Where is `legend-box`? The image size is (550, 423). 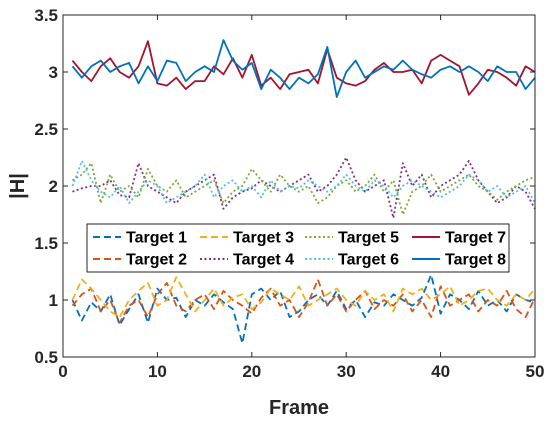
legend-box is located at coordinates (298, 248).